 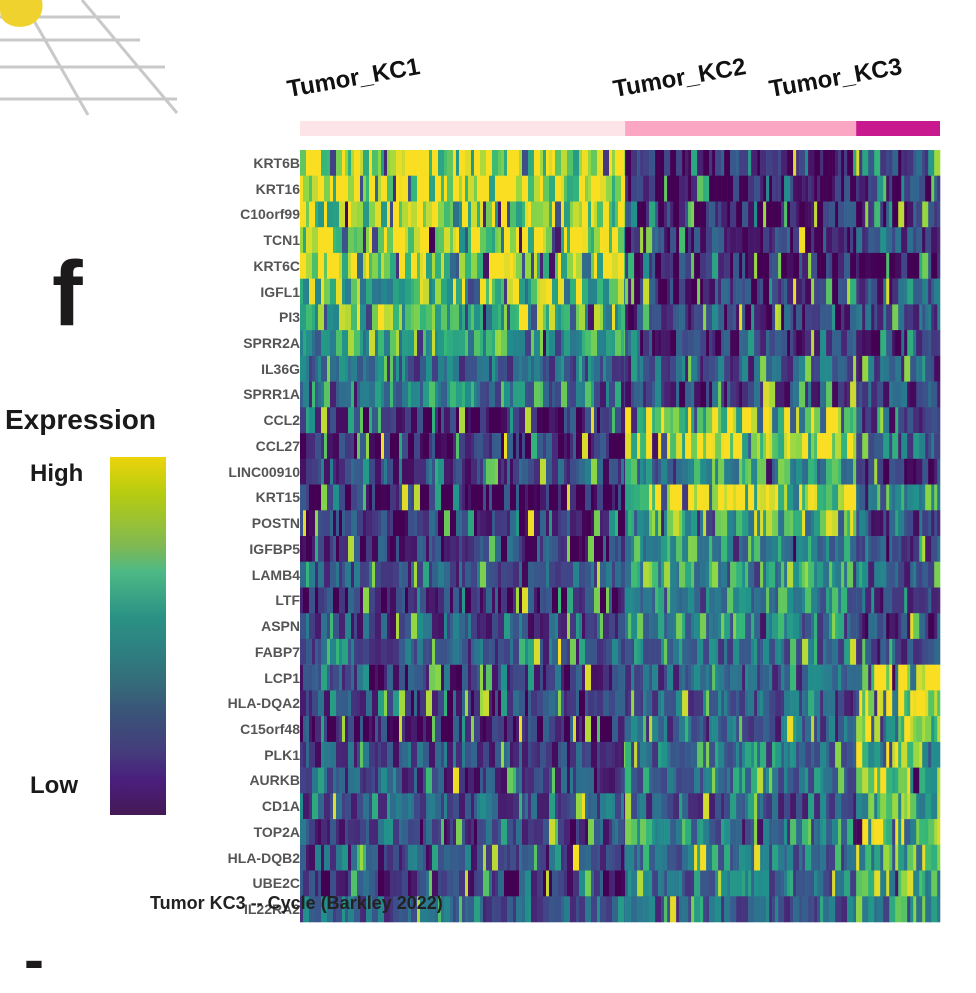 What do you see at coordinates (280, 626) in the screenshot?
I see `gene-label: ASPN` at bounding box center [280, 626].